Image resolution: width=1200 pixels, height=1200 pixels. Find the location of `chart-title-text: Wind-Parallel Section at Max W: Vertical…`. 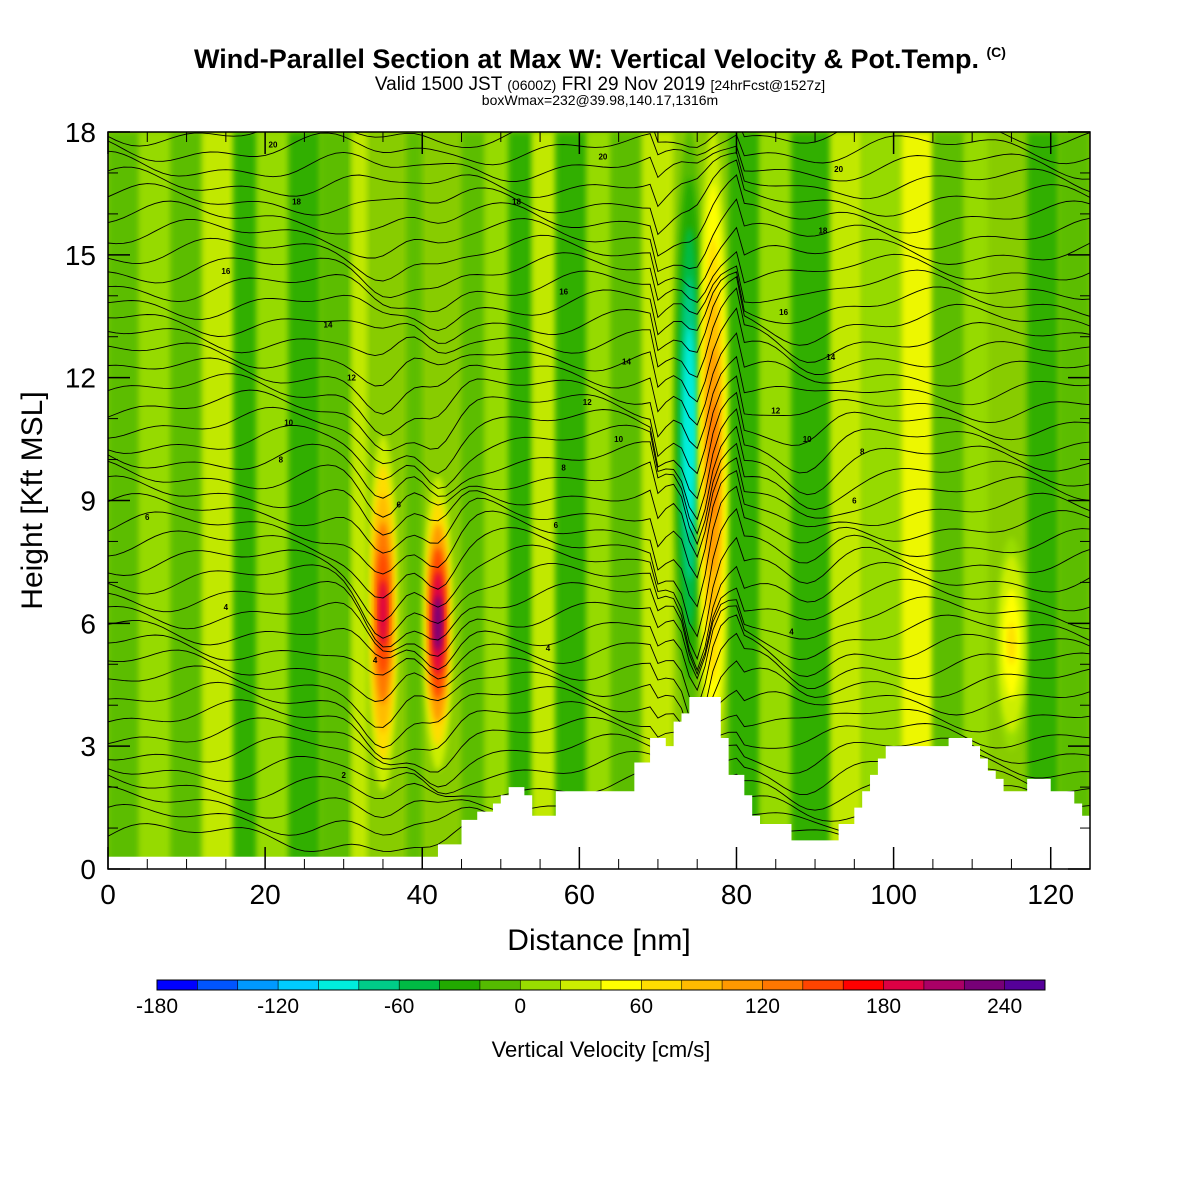

chart-title-text: Wind-Parallel Section at Max W: Vertical… is located at coordinates (586, 59).